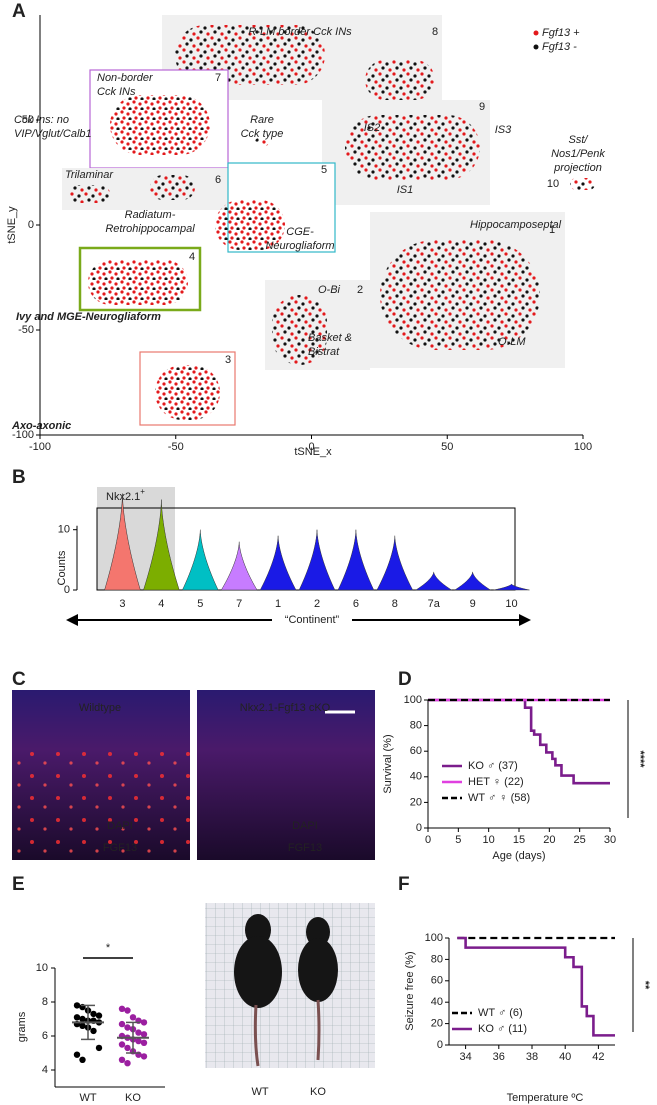 The image size is (657, 1105). I want to click on annotation: IS3, so click(503, 130).